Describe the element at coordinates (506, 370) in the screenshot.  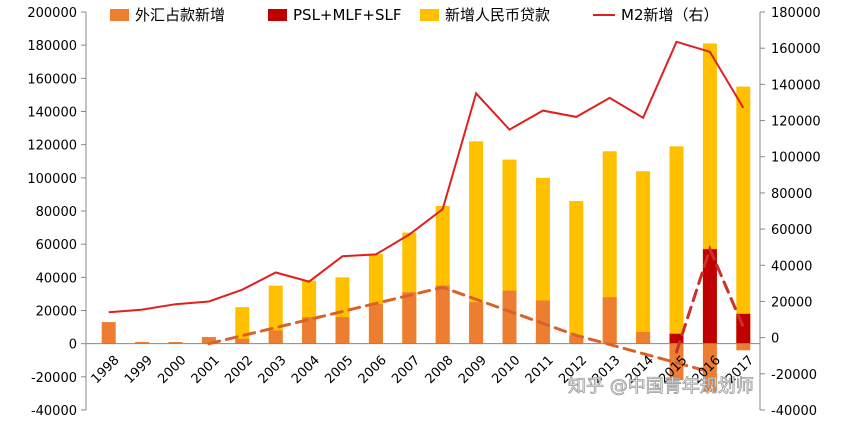
I see `x-tick-label: 2010` at that location.